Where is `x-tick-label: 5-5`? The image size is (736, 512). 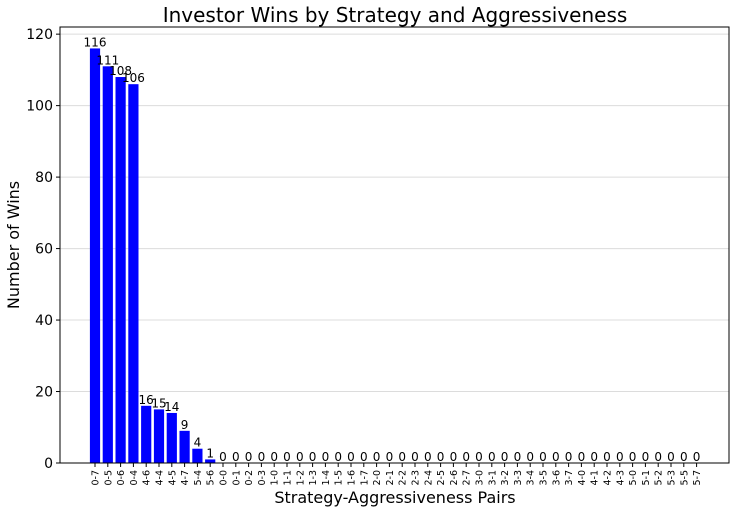 x-tick-label: 5-5 is located at coordinates (684, 478).